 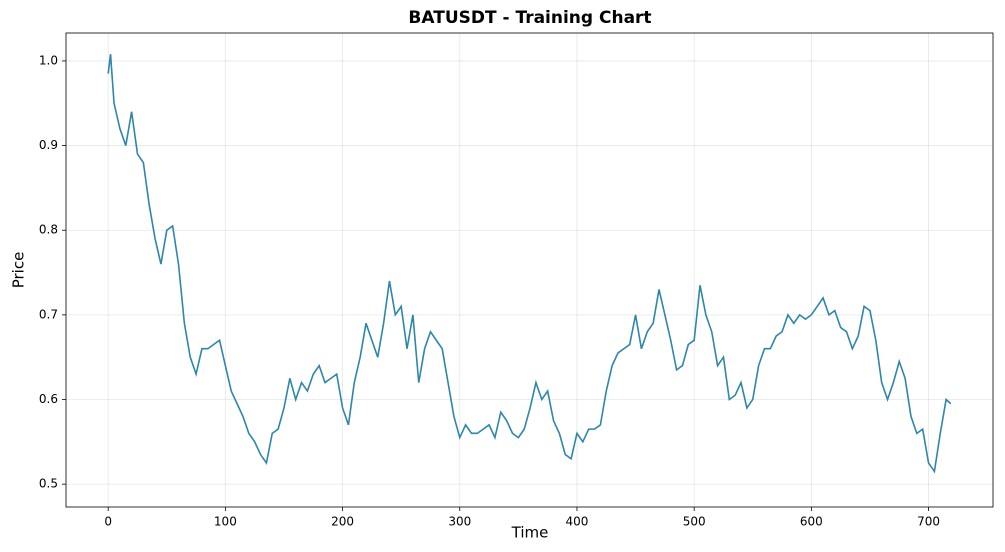 I want to click on x-tick-label: 300, so click(x=459, y=522).